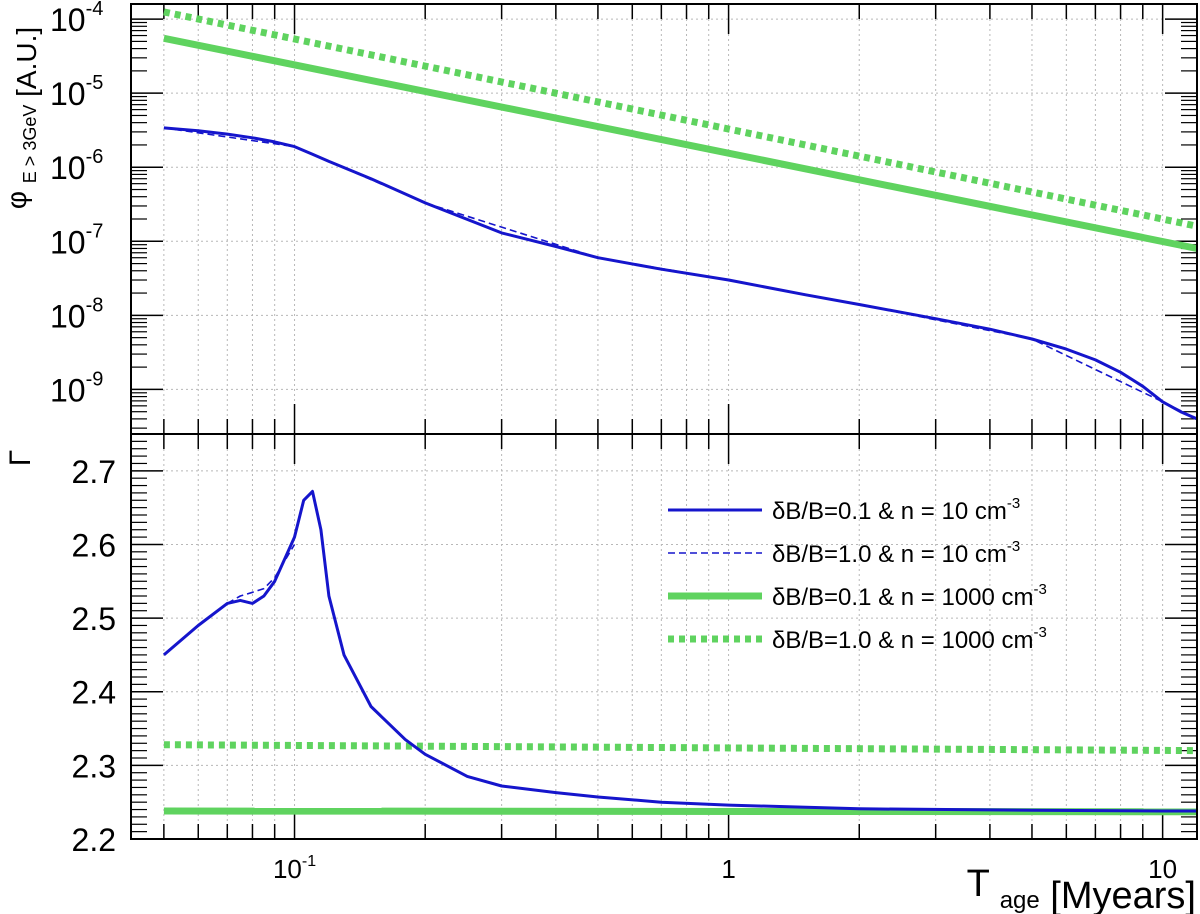 The width and height of the screenshot is (1200, 914). What do you see at coordinates (76, 314) in the screenshot?
I see `flux-y-tick-label: 10⁻⁸` at bounding box center [76, 314].